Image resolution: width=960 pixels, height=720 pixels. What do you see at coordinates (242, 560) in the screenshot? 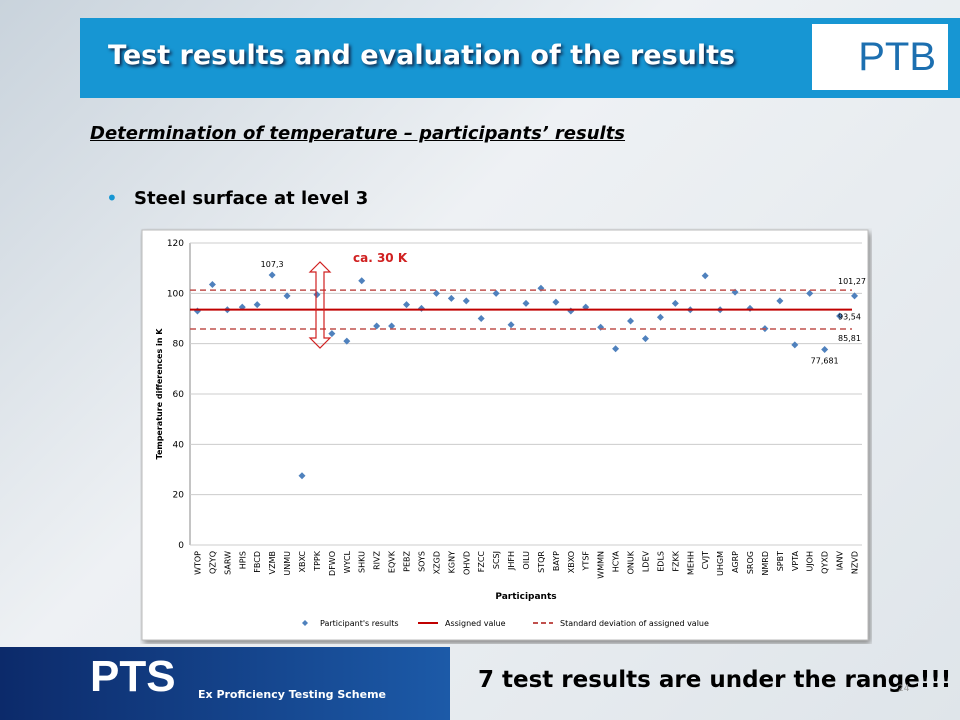
I see `x-tick-label: HPIS` at bounding box center [242, 560].